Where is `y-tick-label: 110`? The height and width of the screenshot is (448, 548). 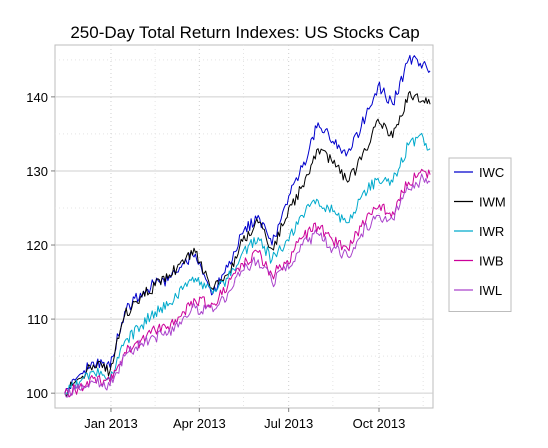 y-tick-label: 110 is located at coordinates (37, 319).